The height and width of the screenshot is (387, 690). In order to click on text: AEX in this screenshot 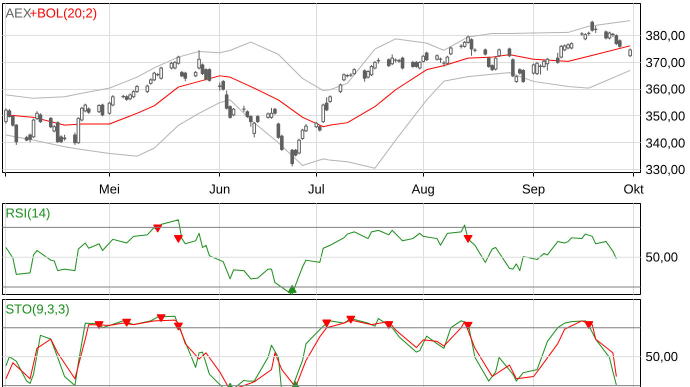, I will do `click(19, 13)`.